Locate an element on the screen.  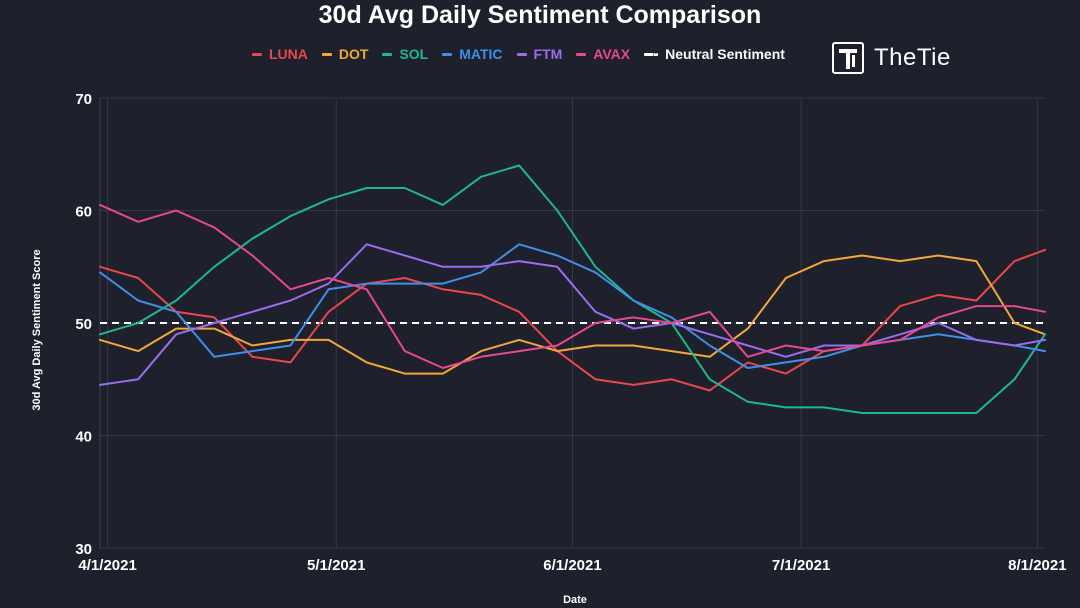
legend-swatch-matic is located at coordinates (447, 54).